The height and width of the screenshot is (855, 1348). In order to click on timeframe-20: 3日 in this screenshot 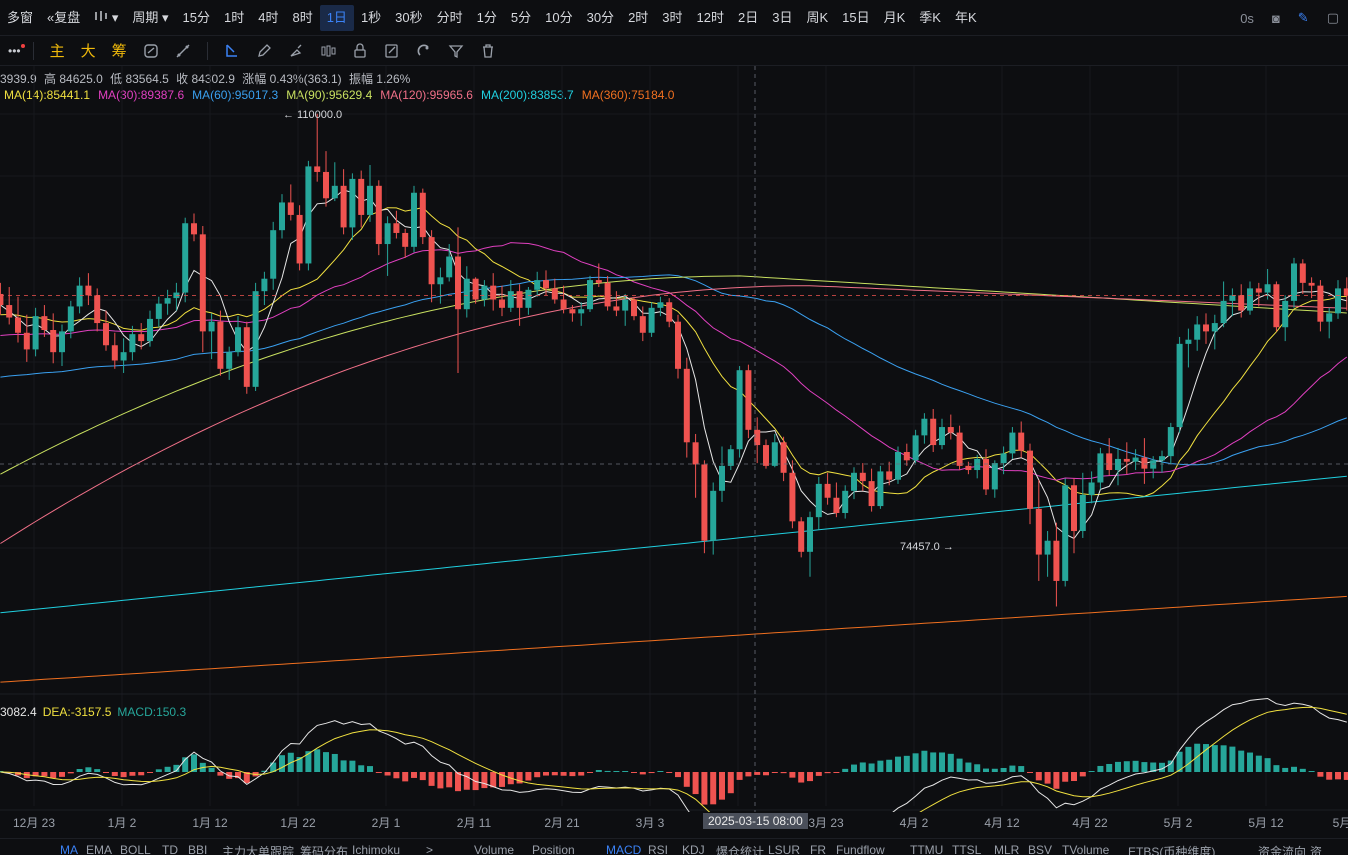, I will do `click(782, 17)`.